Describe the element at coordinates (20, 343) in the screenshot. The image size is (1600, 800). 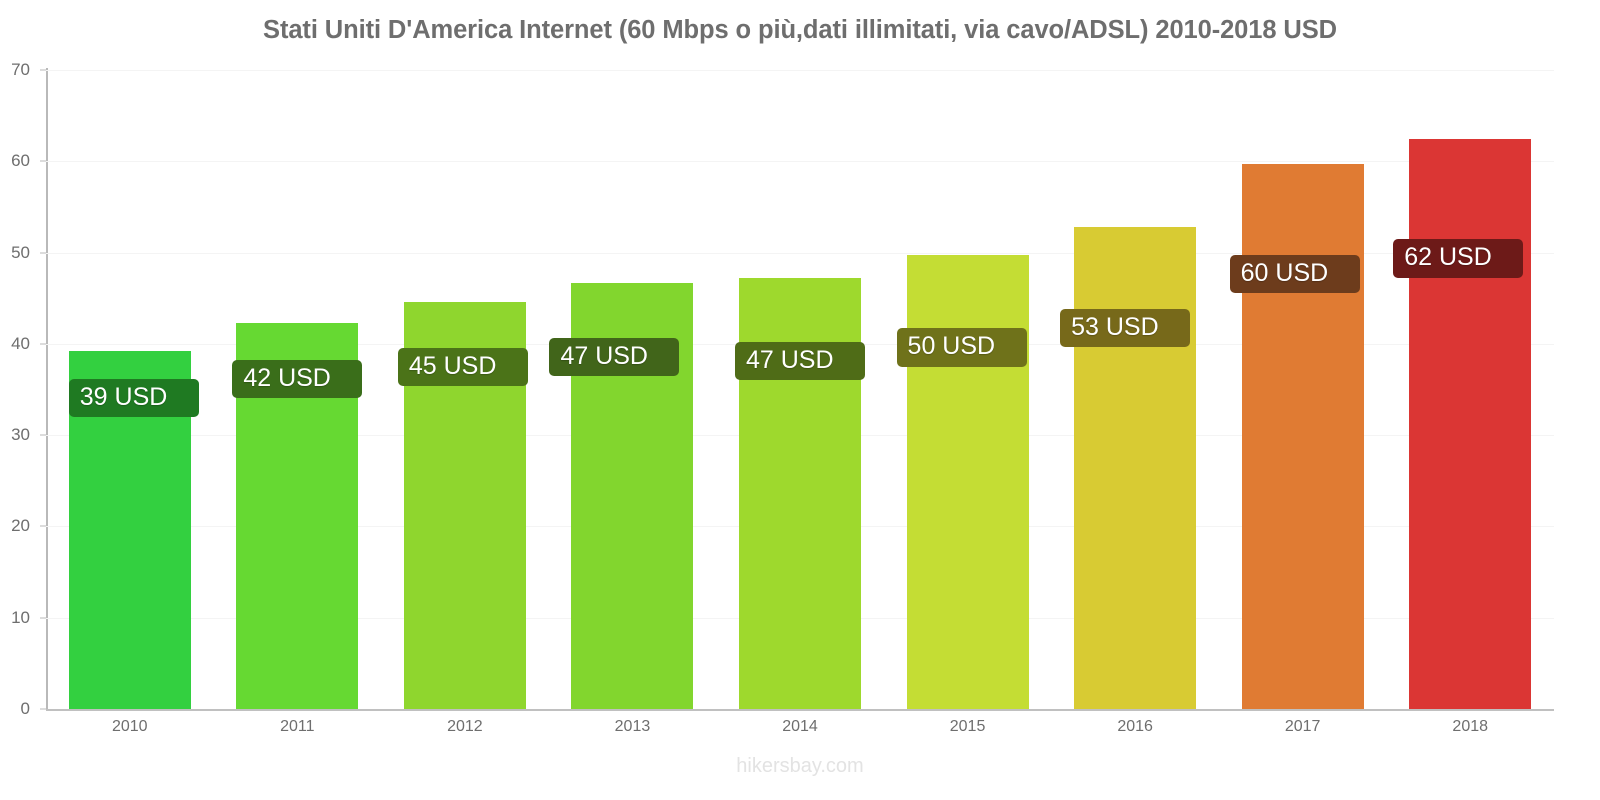
I see `y-tick-label: 40` at that location.